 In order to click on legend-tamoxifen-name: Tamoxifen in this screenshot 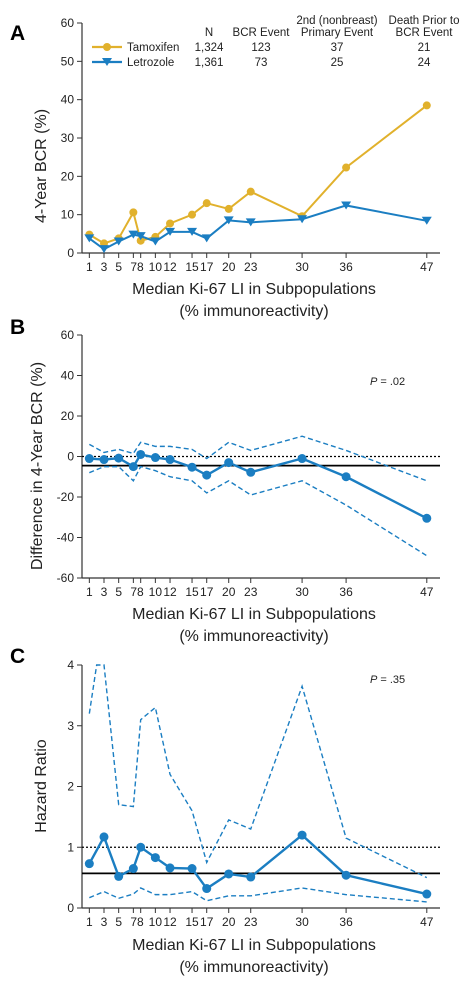, I will do `click(153, 48)`.